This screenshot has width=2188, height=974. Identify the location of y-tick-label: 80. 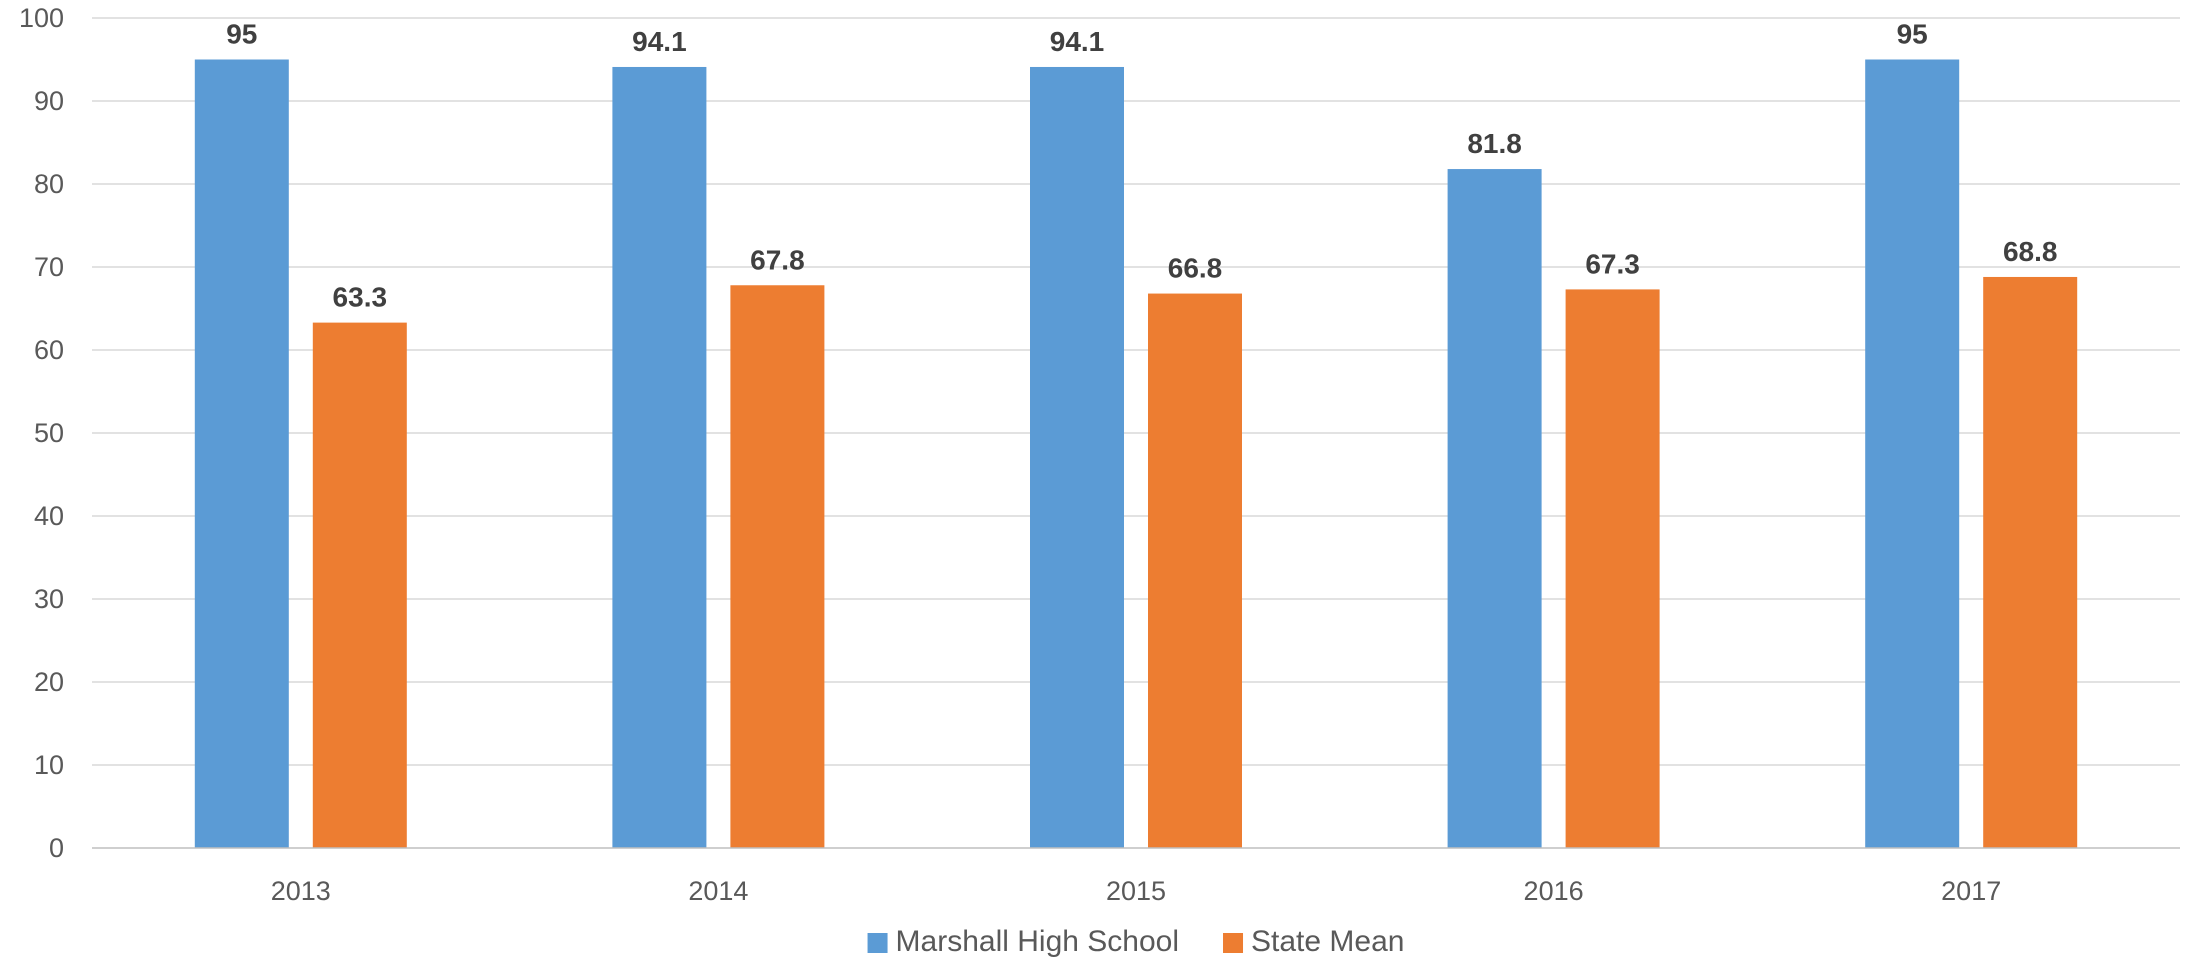
(49, 184).